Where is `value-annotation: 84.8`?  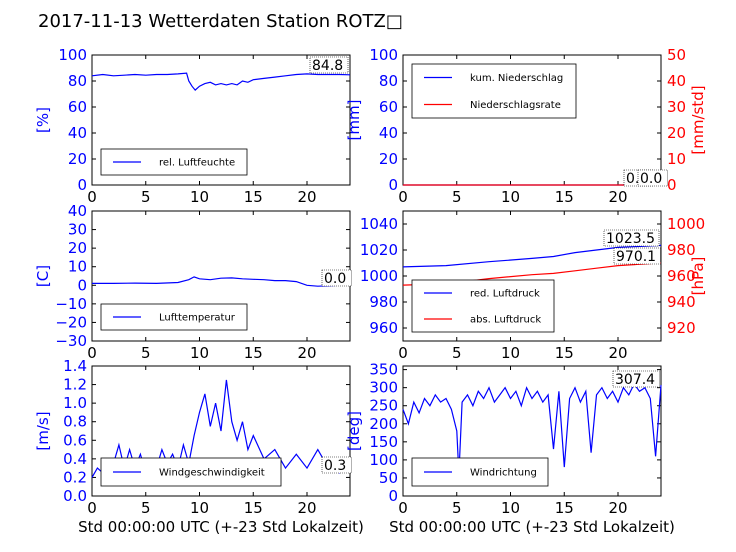
value-annotation: 84.8 is located at coordinates (327, 66).